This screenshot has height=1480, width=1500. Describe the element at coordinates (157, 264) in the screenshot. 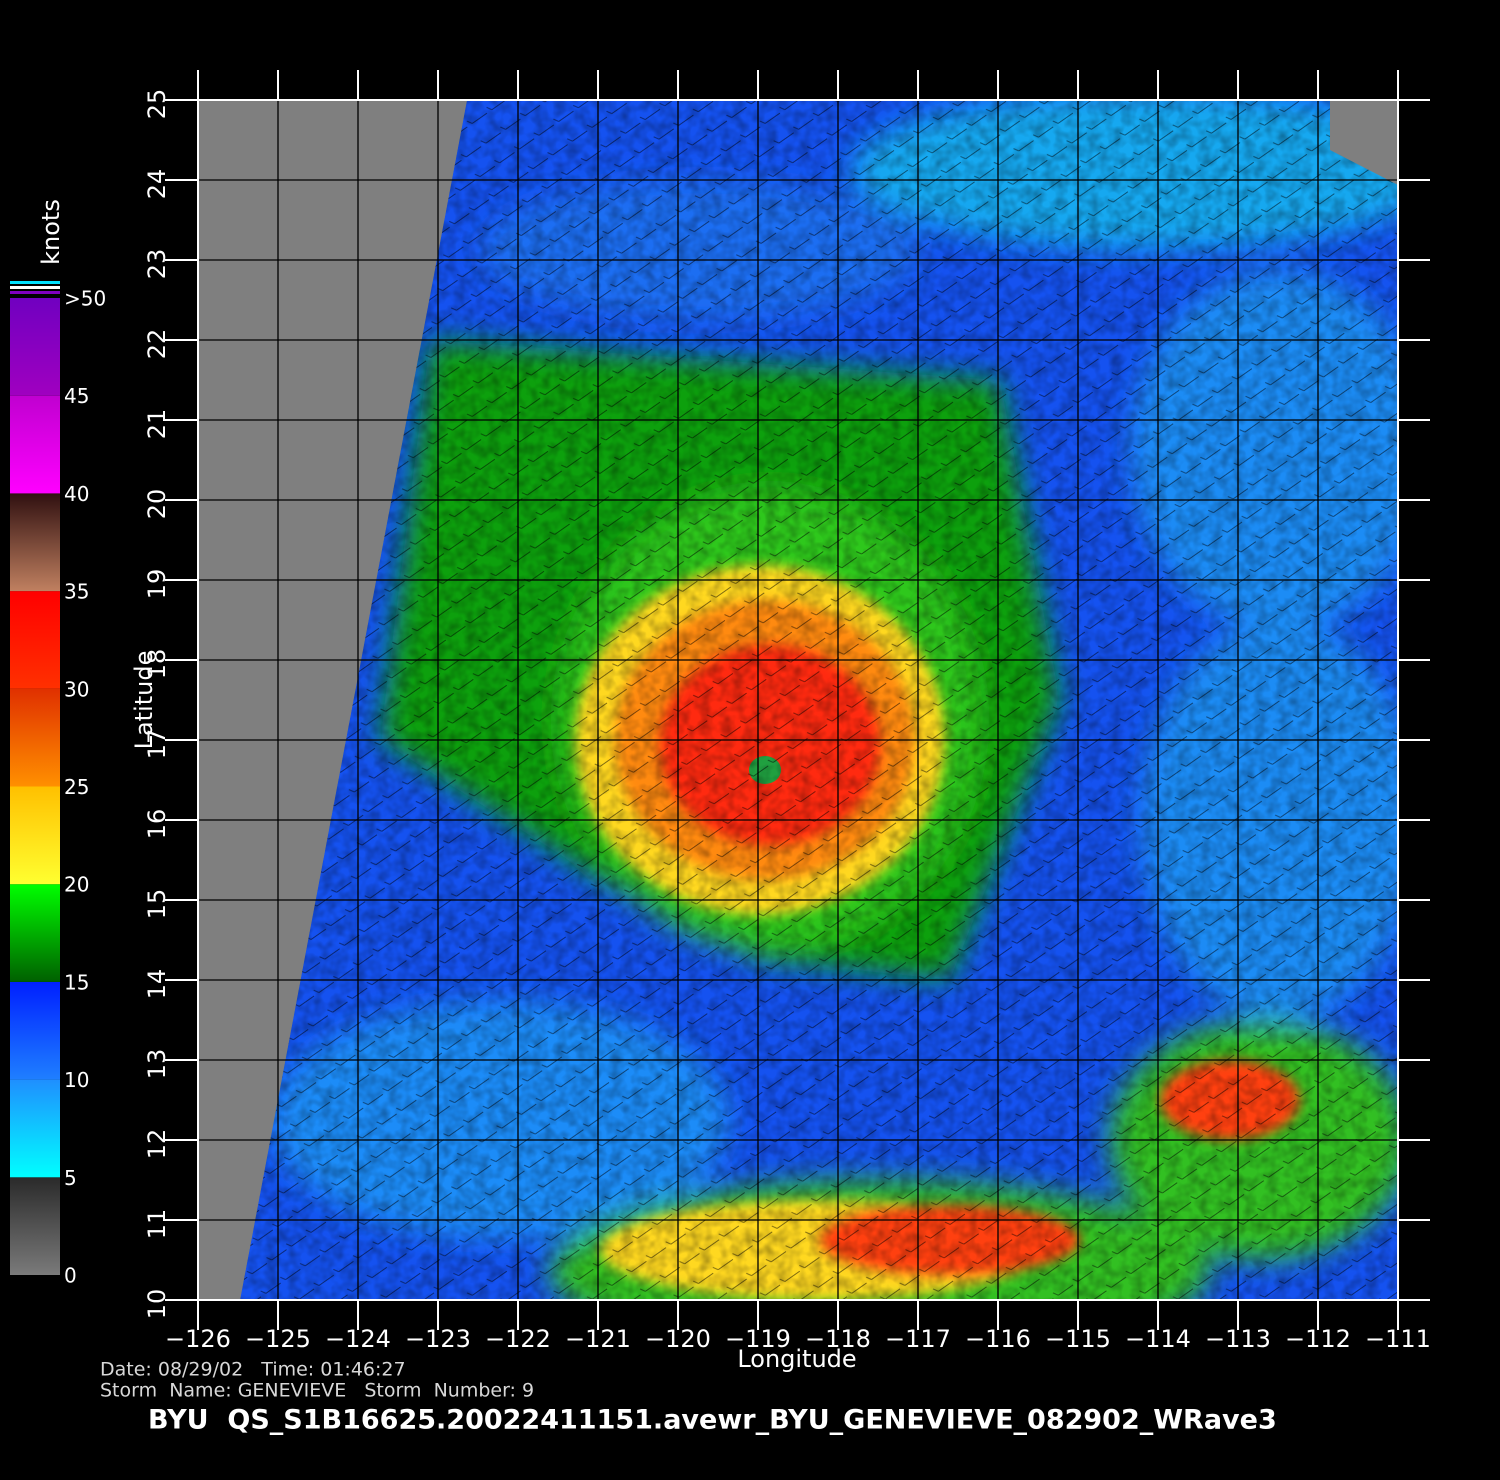

I see `y-tick-label: 23` at that location.